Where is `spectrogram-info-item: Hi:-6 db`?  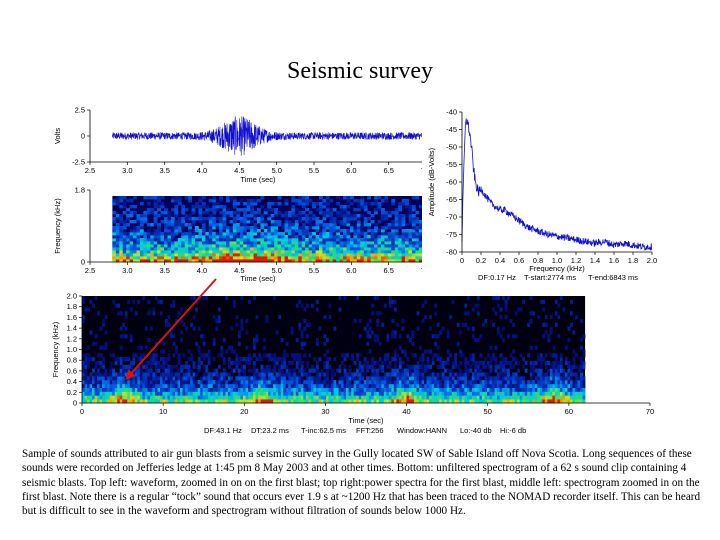
spectrogram-info-item: Hi:-6 db is located at coordinates (513, 430).